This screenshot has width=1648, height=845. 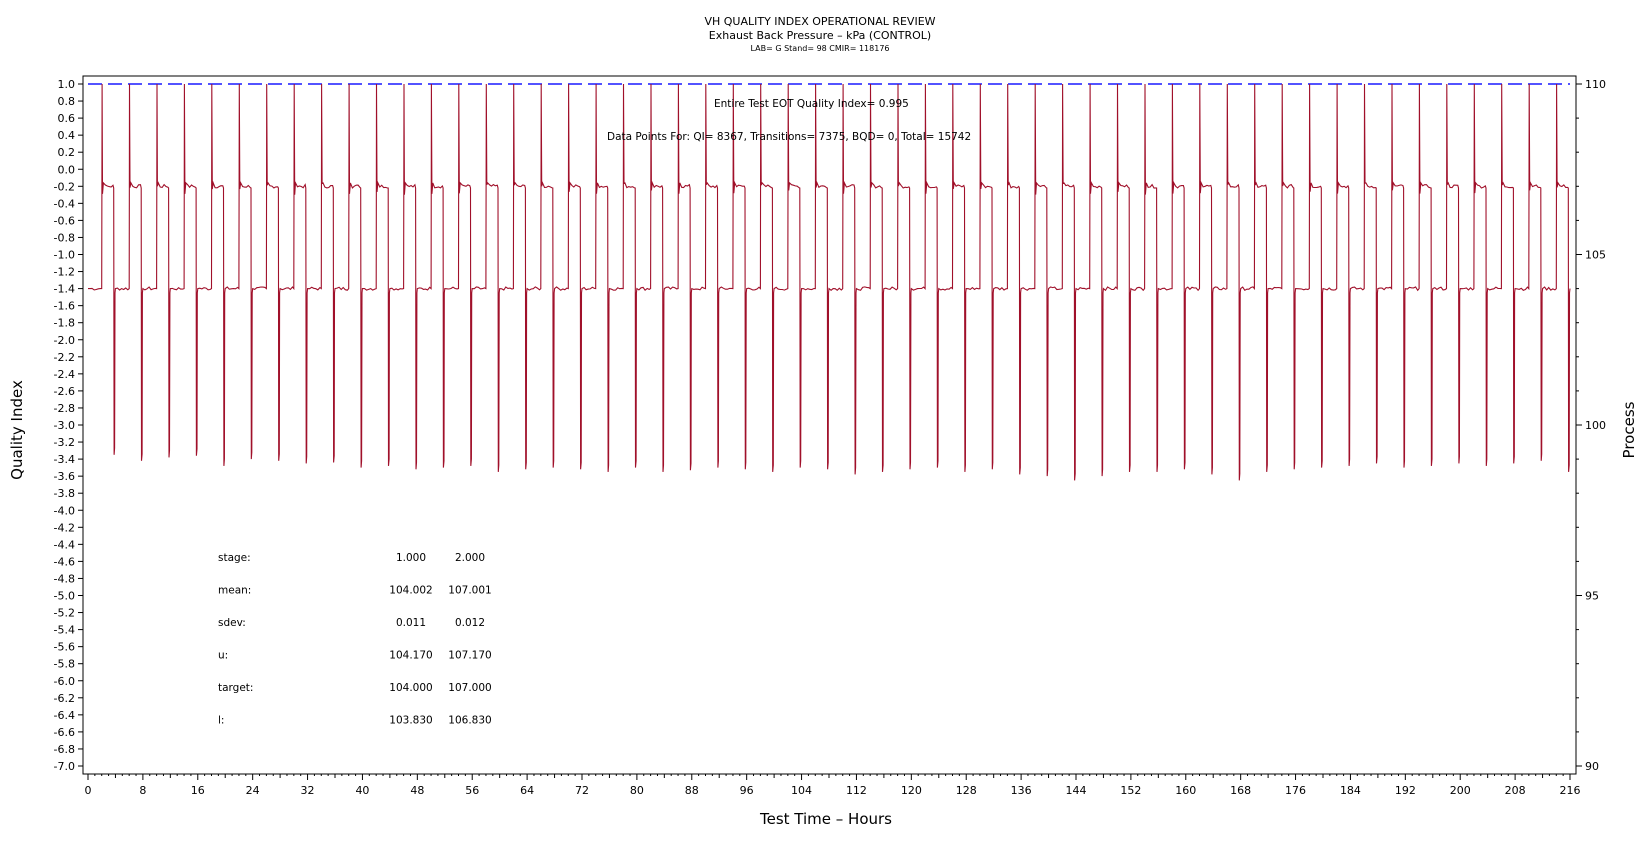 What do you see at coordinates (819, 21) in the screenshot?
I see `chart-title: VH QUALITY INDEX OPERATIONAL REVIEW` at bounding box center [819, 21].